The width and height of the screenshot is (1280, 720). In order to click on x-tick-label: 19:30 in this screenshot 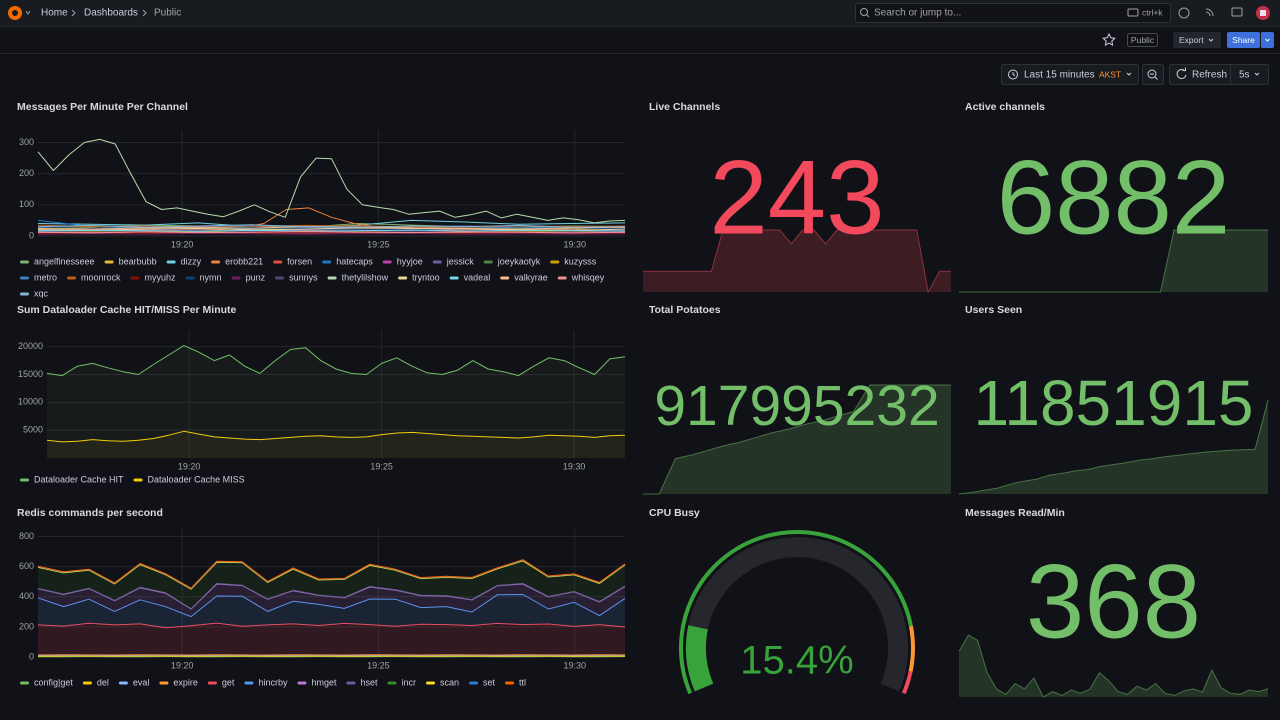, I will do `click(574, 244)`.